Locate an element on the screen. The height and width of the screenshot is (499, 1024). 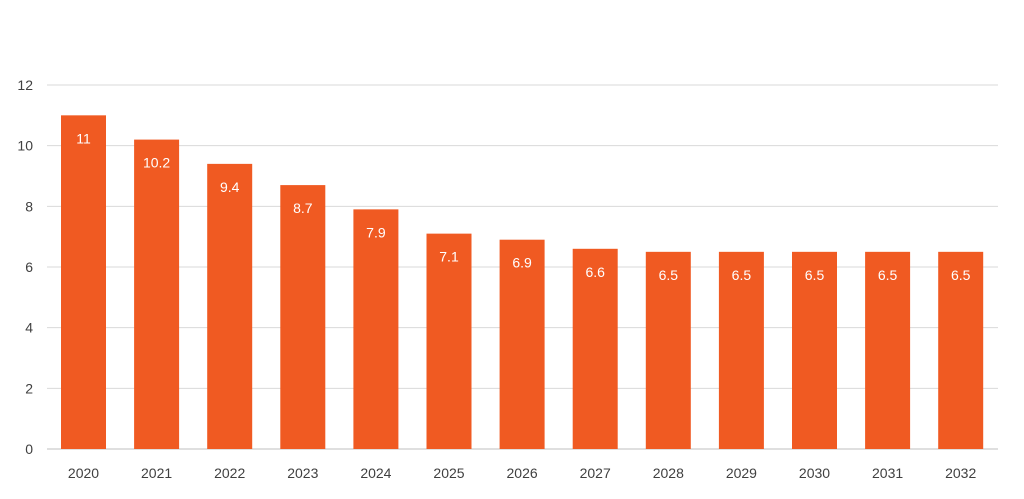
bar-2030 is located at coordinates (814, 350).